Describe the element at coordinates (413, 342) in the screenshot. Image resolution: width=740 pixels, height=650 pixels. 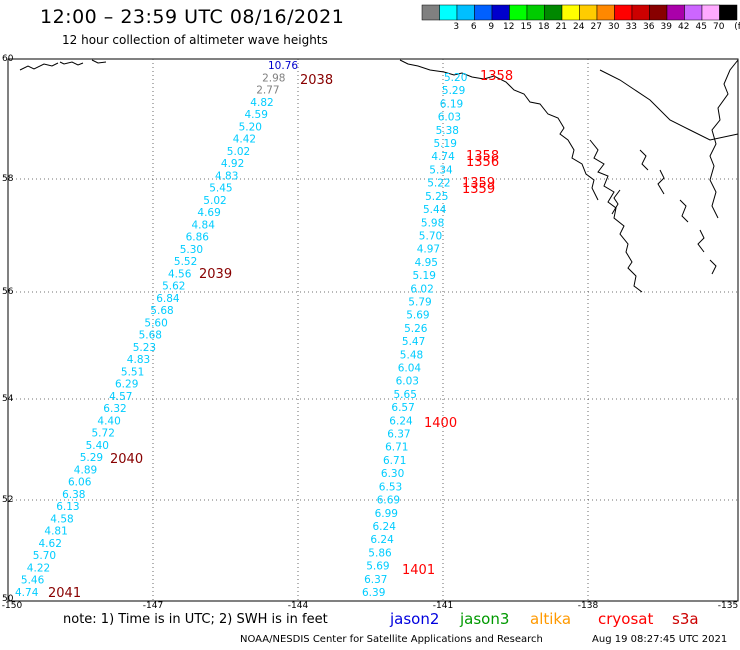
I see `swh-value: 5.47` at that location.